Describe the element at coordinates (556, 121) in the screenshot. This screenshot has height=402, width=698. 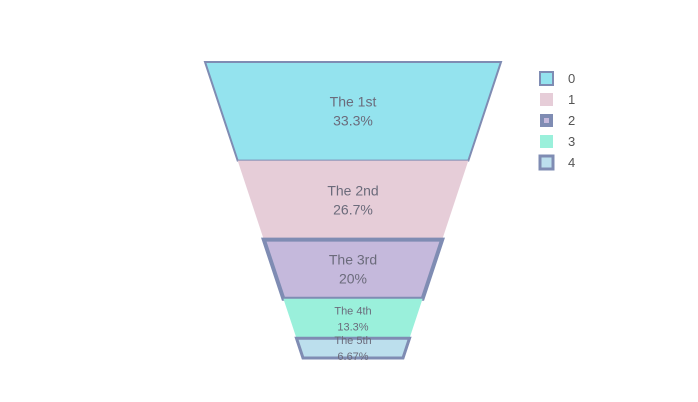
I see `legend: 0 1 2 3 4` at that location.